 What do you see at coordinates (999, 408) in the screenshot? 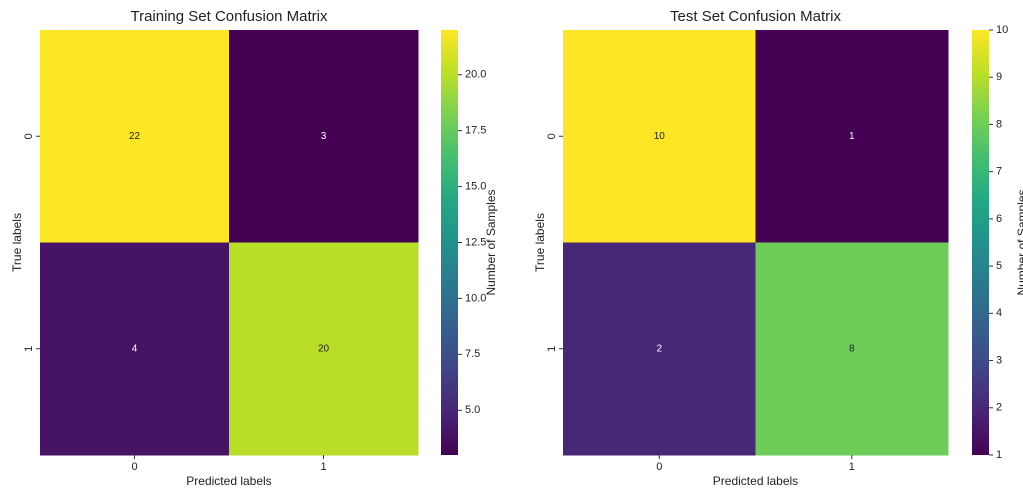
I see `colorbar-tick-label: 2` at bounding box center [999, 408].